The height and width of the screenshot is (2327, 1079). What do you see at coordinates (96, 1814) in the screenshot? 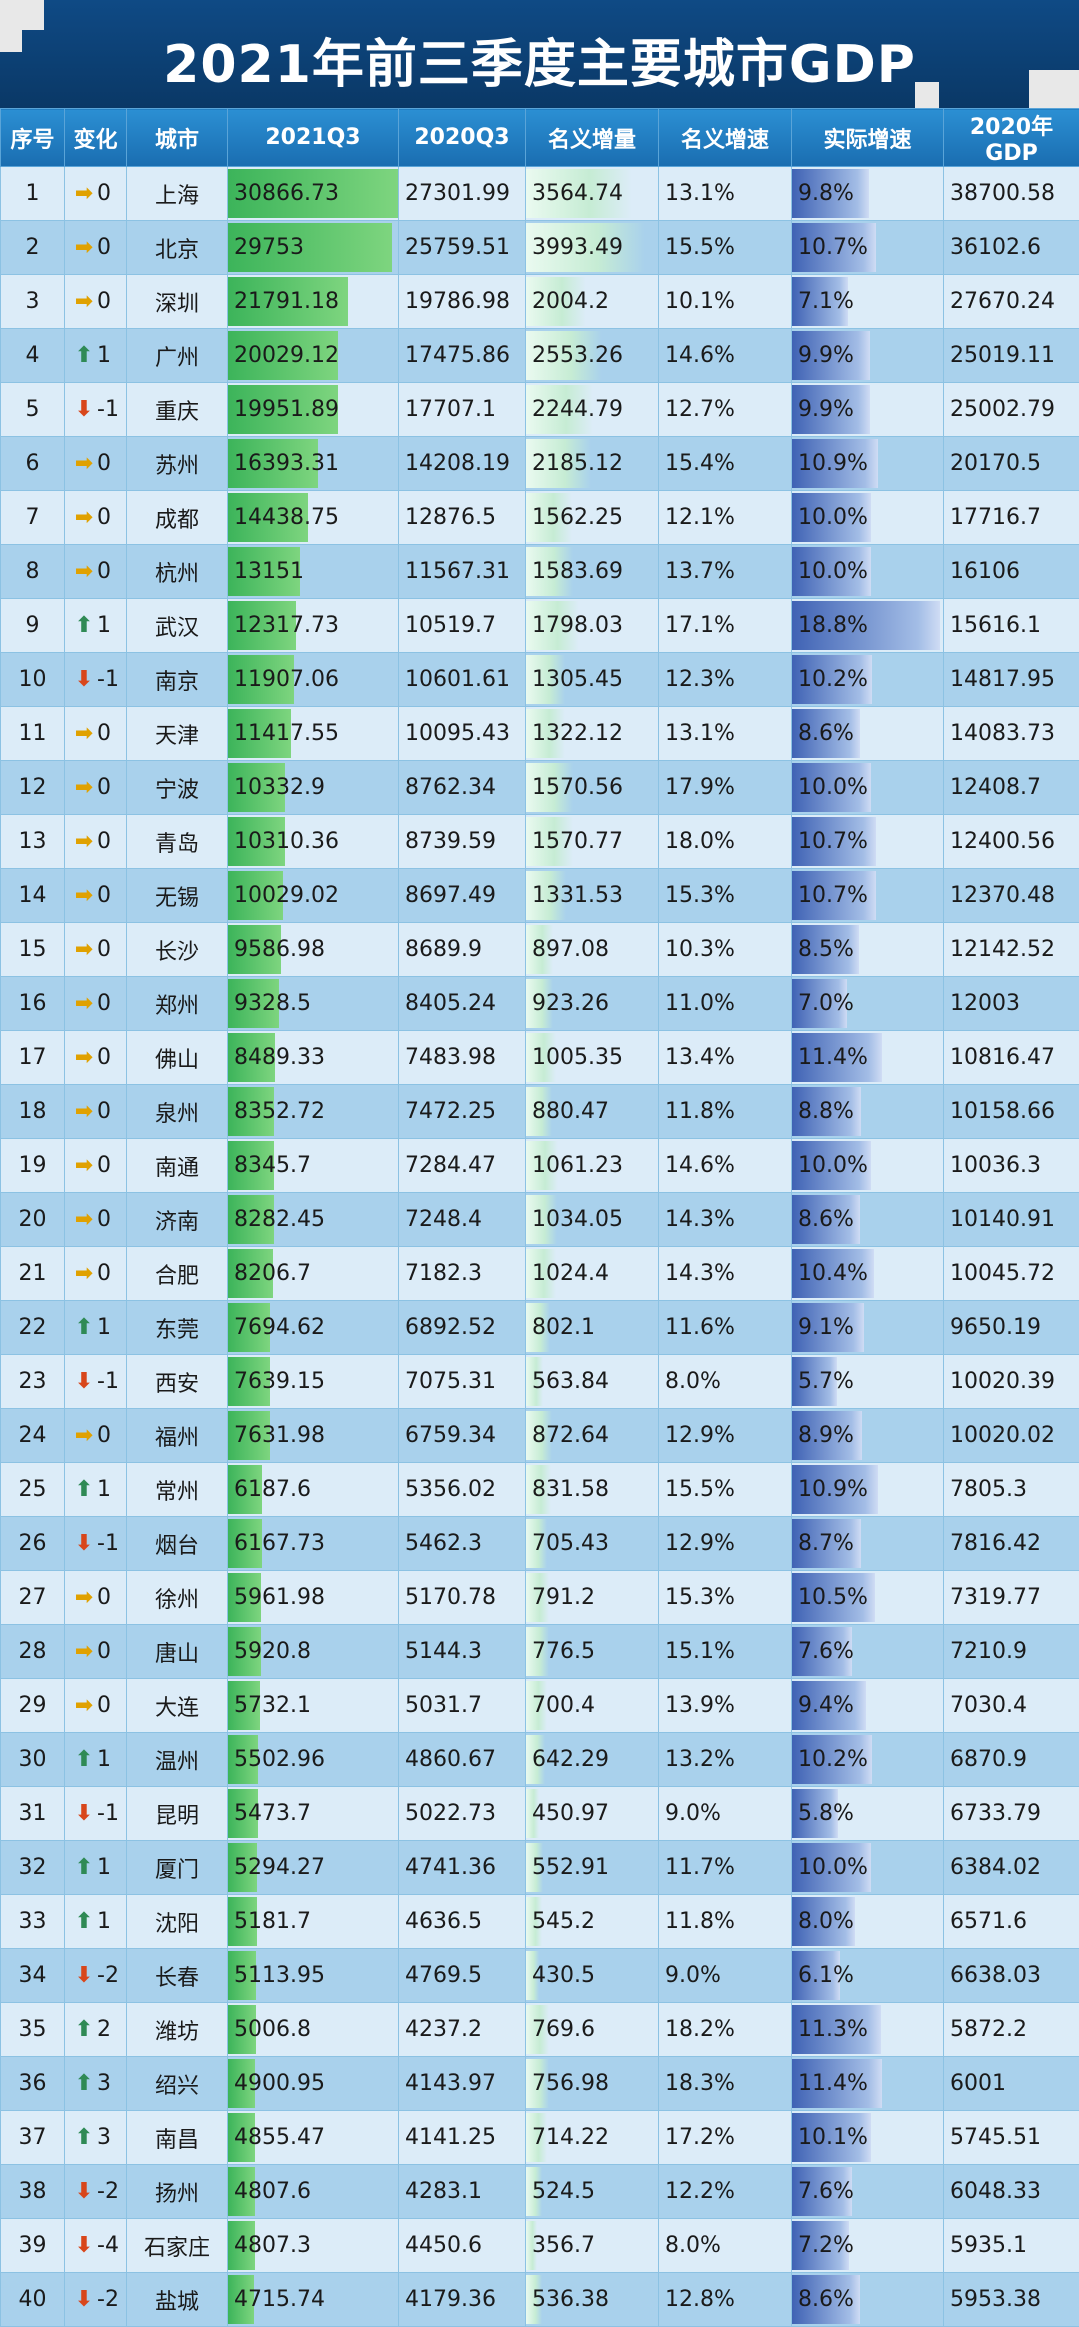
I see `change-cell: ⬇-1` at bounding box center [96, 1814].